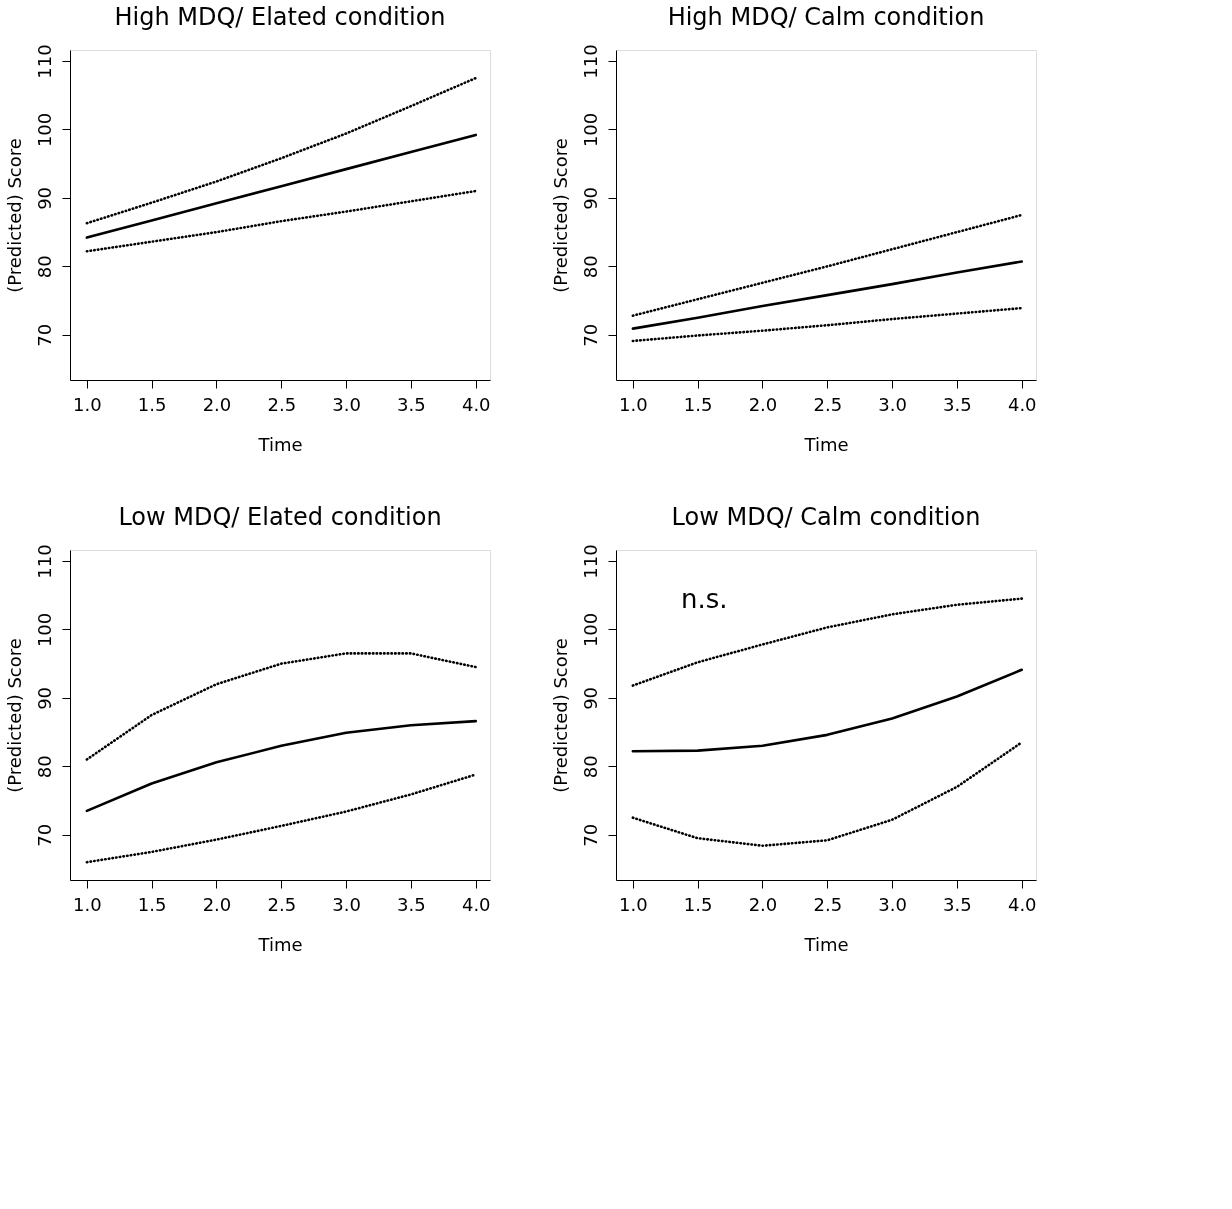 The image size is (1232, 1209). I want to click on annotation: n.s., so click(704, 599).